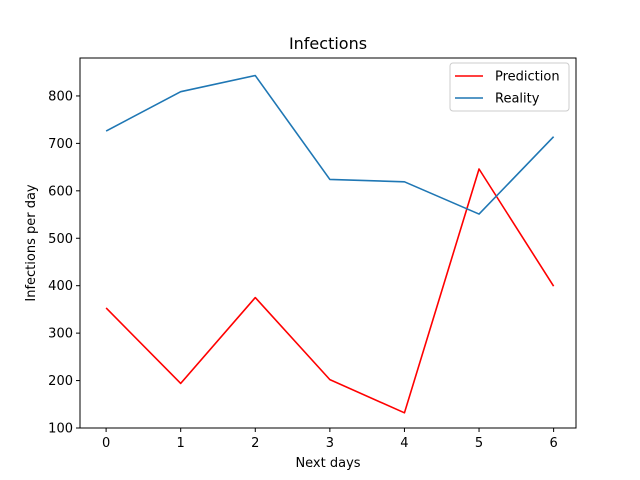  What do you see at coordinates (31, 243) in the screenshot?
I see `y-axis-label: Infections per day` at bounding box center [31, 243].